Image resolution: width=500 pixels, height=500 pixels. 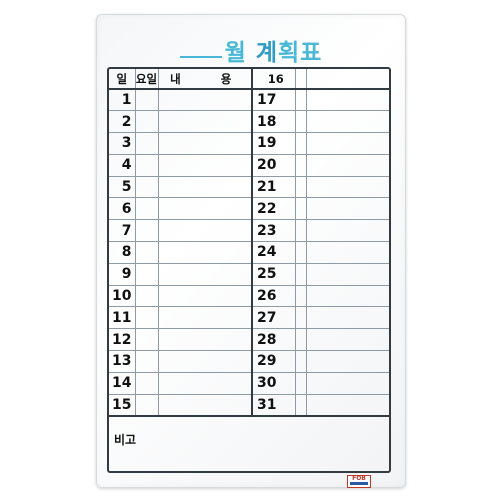 What do you see at coordinates (251, 51) in the screenshot?
I see `board-title: 월 계획표` at bounding box center [251, 51].